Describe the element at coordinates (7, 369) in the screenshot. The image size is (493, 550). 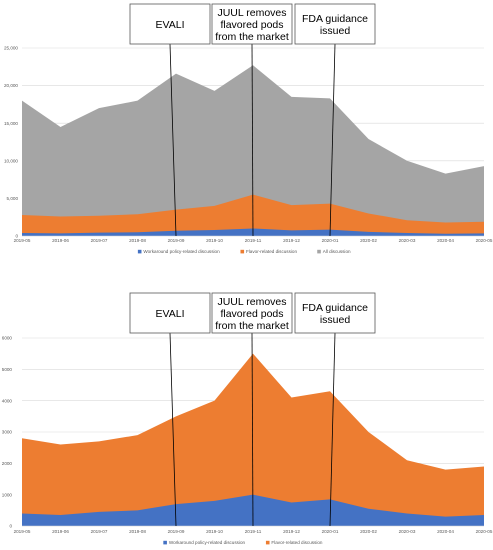
I see `y-tick-label: 5000` at that location.